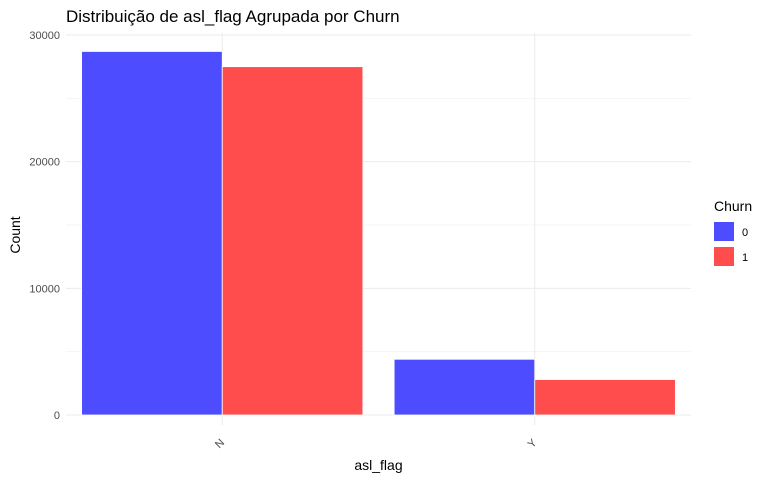  Describe the element at coordinates (15, 234) in the screenshot. I see `y-axis-title: Count` at that location.